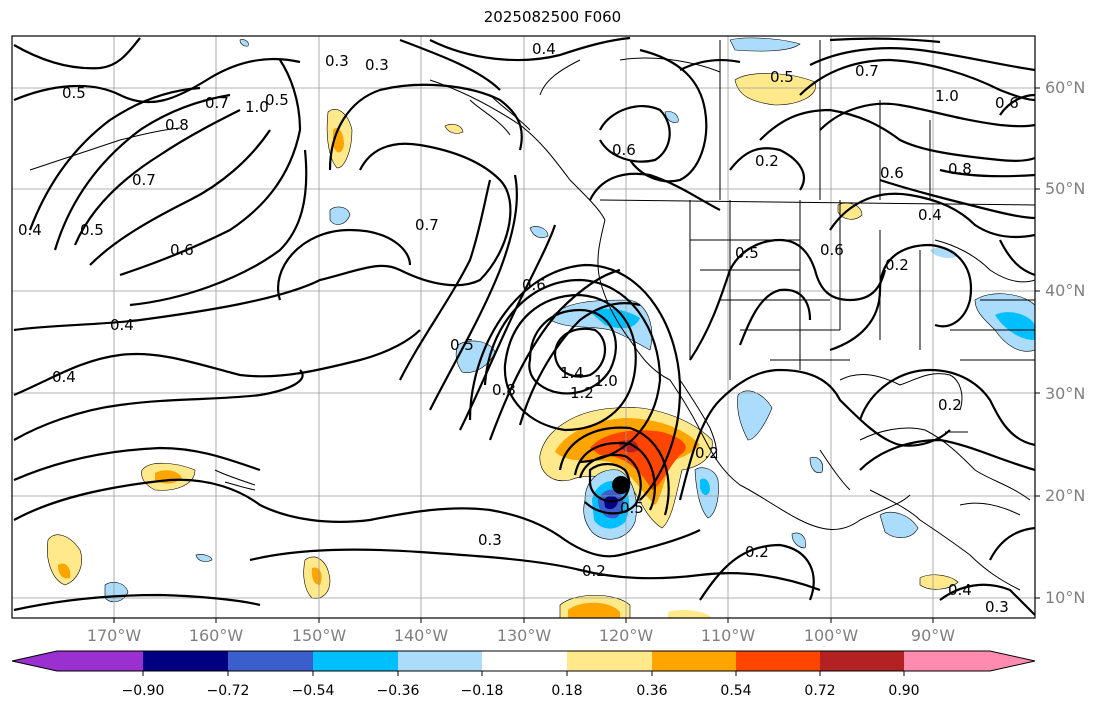  What do you see at coordinates (1065, 290) in the screenshot?
I see `lat-label: 40°N` at bounding box center [1065, 290].